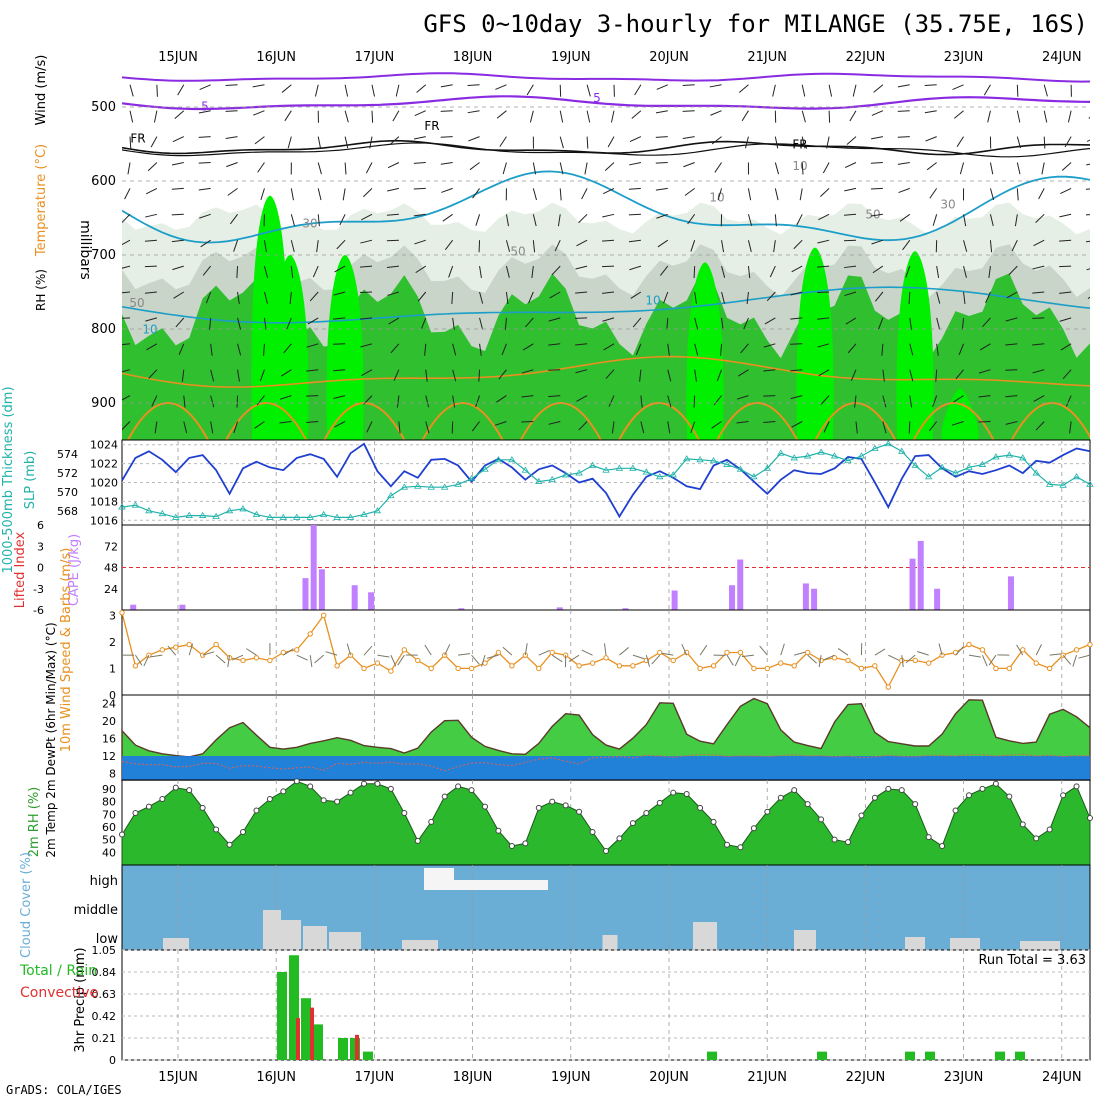 The image size is (1100, 1100). I want to click on rh-area-dark, so click(606, 356).